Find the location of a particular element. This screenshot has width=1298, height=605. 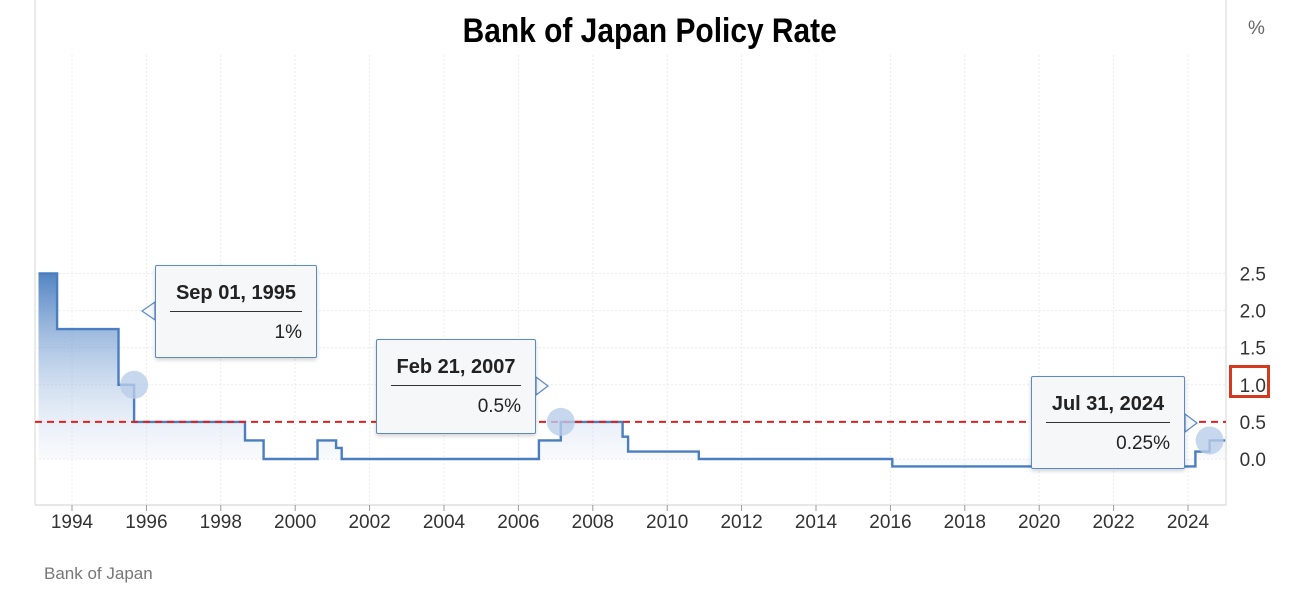

annotation-tooltip: Feb 21, 2007 0.5% is located at coordinates (456, 386).